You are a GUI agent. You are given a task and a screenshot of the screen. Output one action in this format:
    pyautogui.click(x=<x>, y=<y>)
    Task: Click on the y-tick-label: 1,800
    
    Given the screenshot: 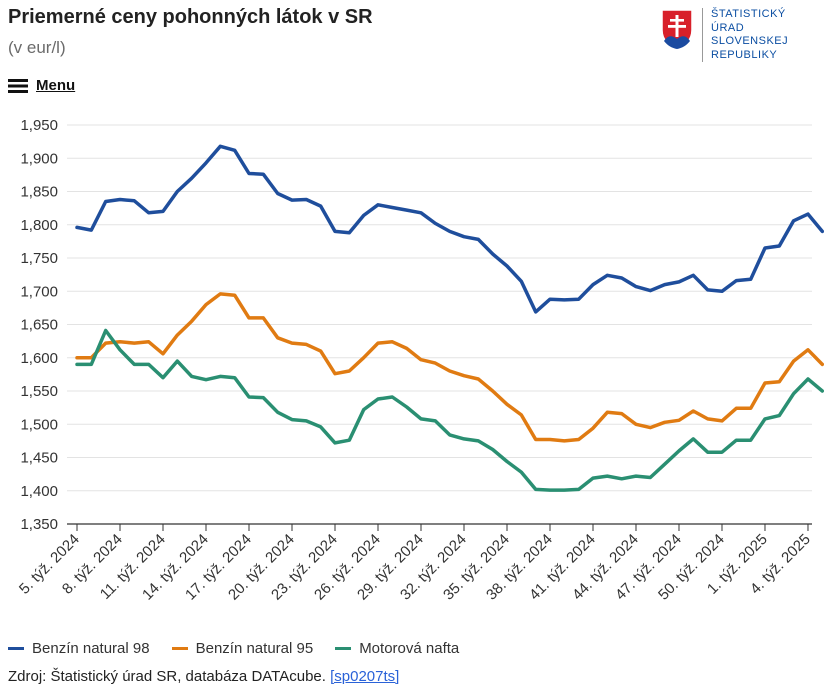 What is the action you would take?
    pyautogui.click(x=39, y=225)
    